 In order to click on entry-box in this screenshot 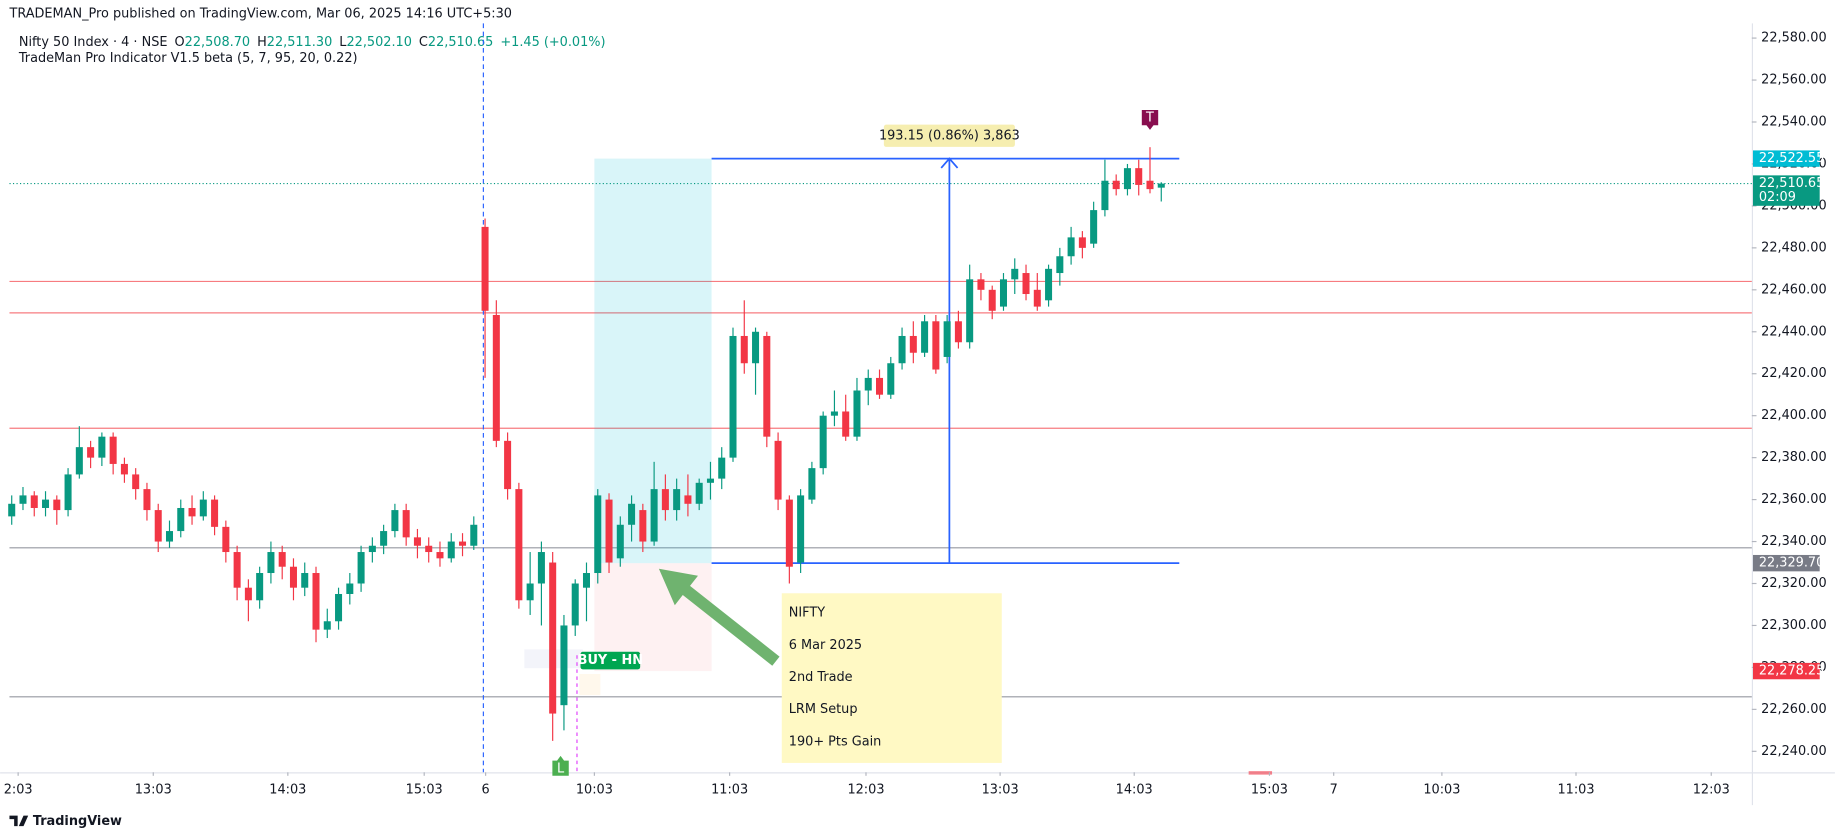, I will do `click(590, 685)`.